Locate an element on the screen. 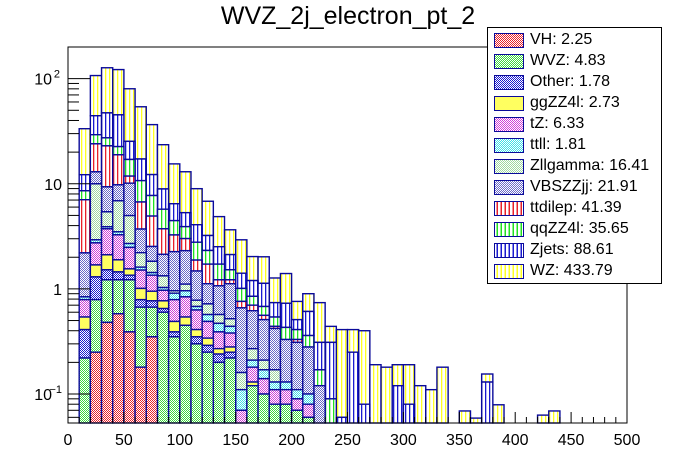  legend-item-Zllgamma: Zllgamma: 16.41 is located at coordinates (575, 166).